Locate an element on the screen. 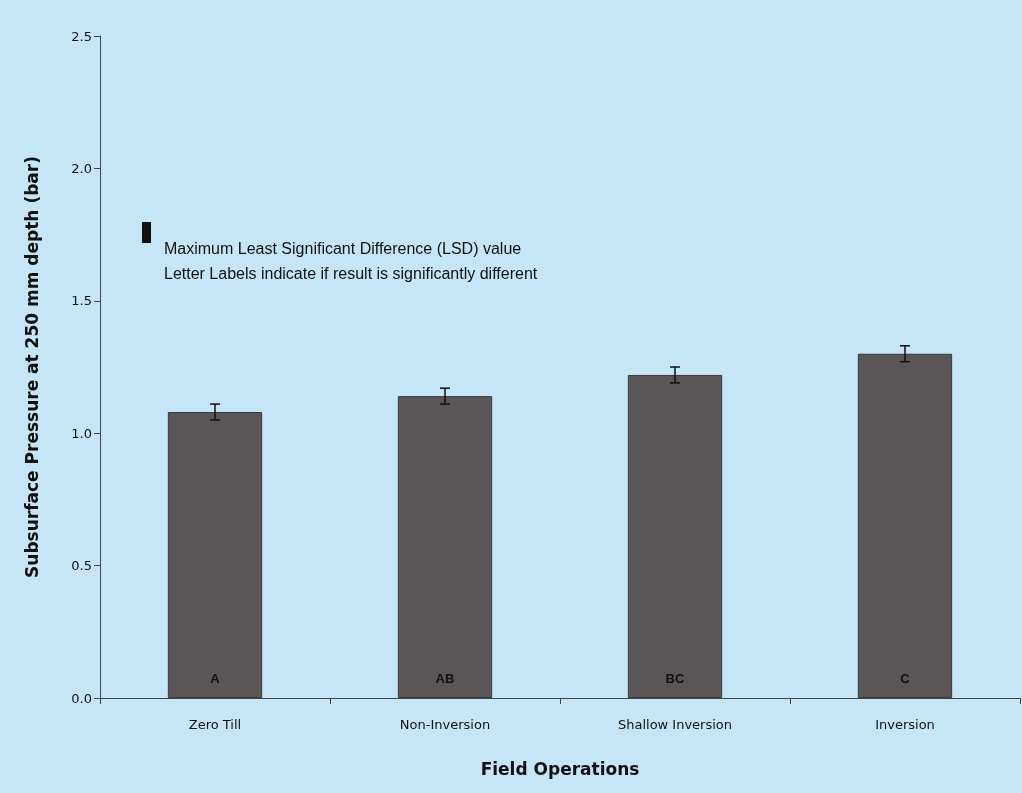 Image resolution: width=1022 pixels, height=793 pixels. x-axis-title: Field Operations is located at coordinates (560, 768).